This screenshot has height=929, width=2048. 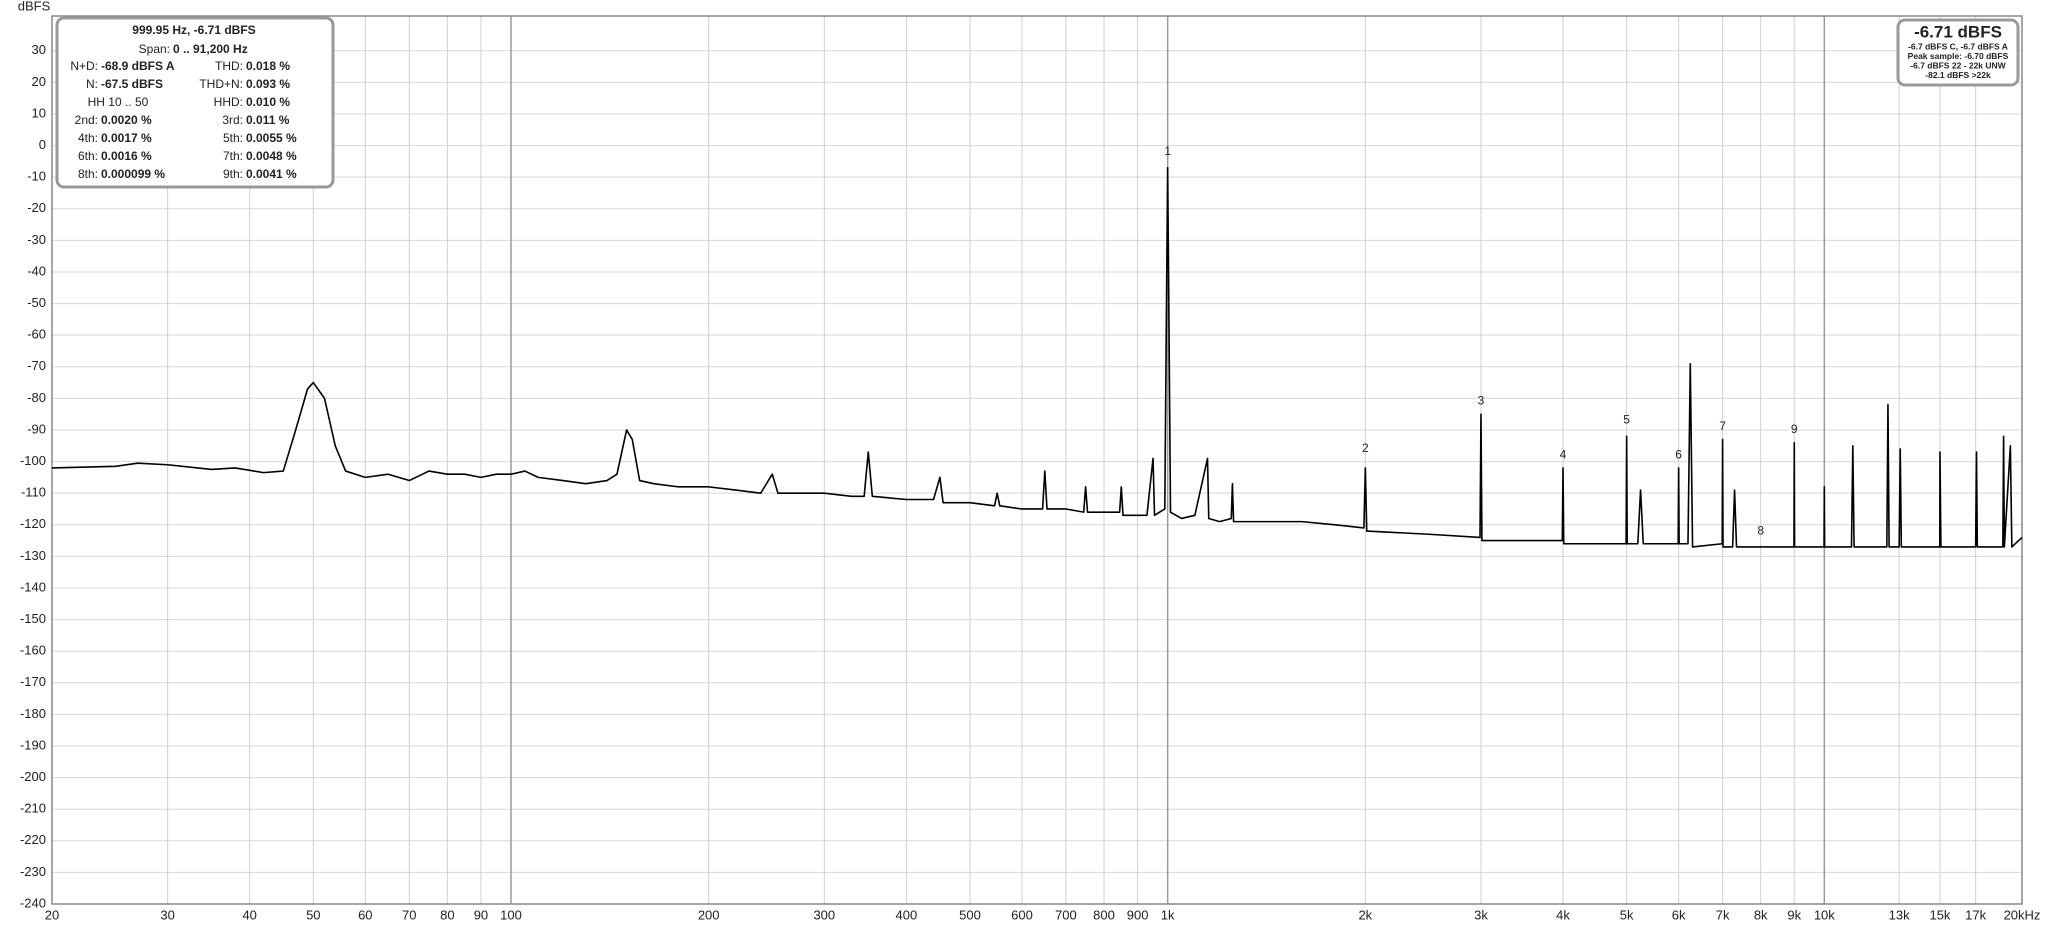 What do you see at coordinates (33, 744) in the screenshot?
I see `y-tick-label: -190` at bounding box center [33, 744].